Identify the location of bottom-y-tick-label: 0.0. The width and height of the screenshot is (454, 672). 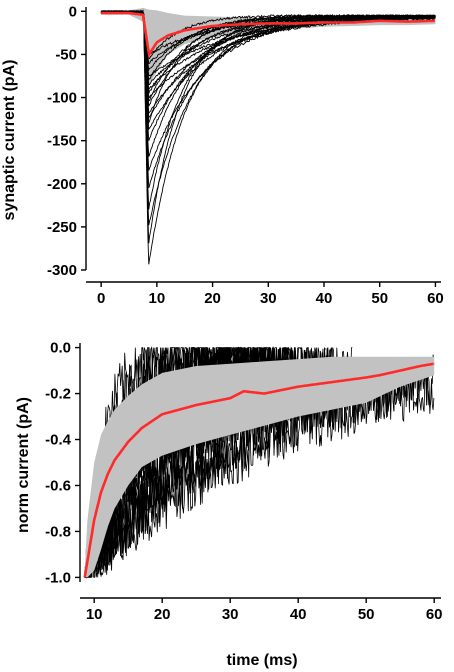
(60, 348).